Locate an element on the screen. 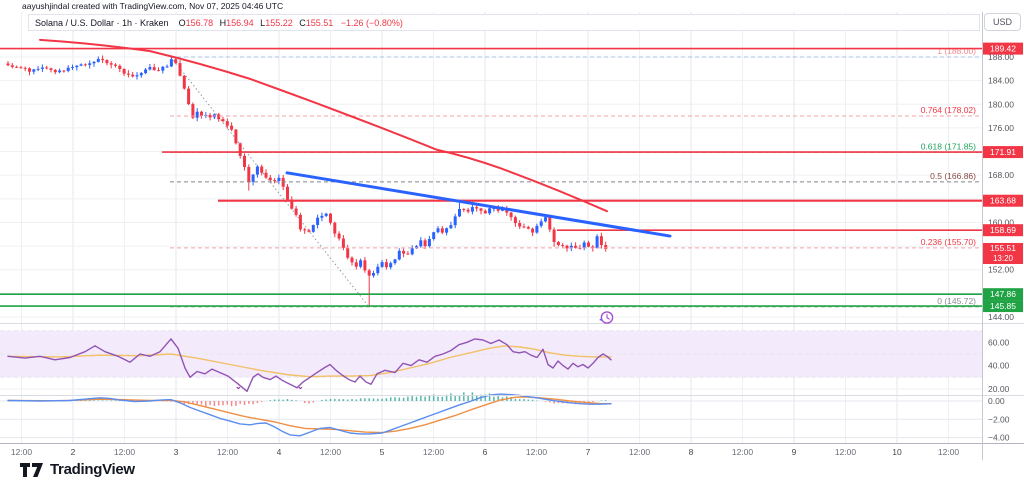 The image size is (1024, 493). low-value: 155.22 is located at coordinates (279, 22).